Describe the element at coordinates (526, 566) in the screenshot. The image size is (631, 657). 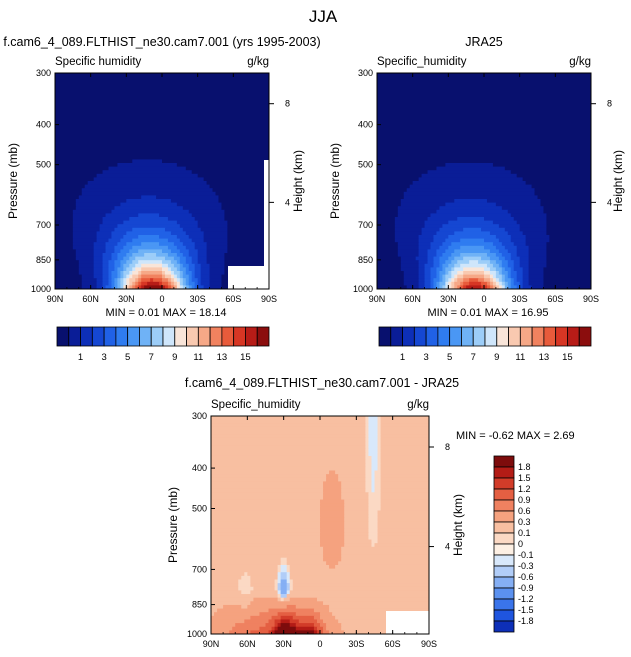
I see `colorbar-label: -0.3` at that location.